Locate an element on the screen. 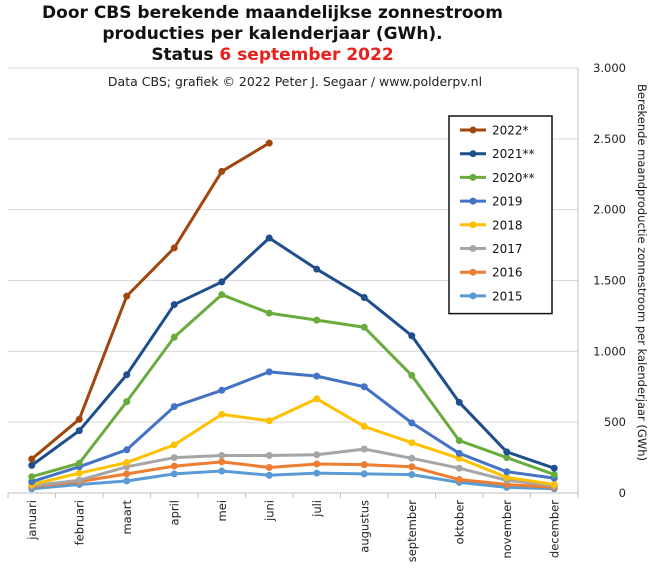 The width and height of the screenshot is (654, 572). legend-item: 2020** is located at coordinates (497, 178).